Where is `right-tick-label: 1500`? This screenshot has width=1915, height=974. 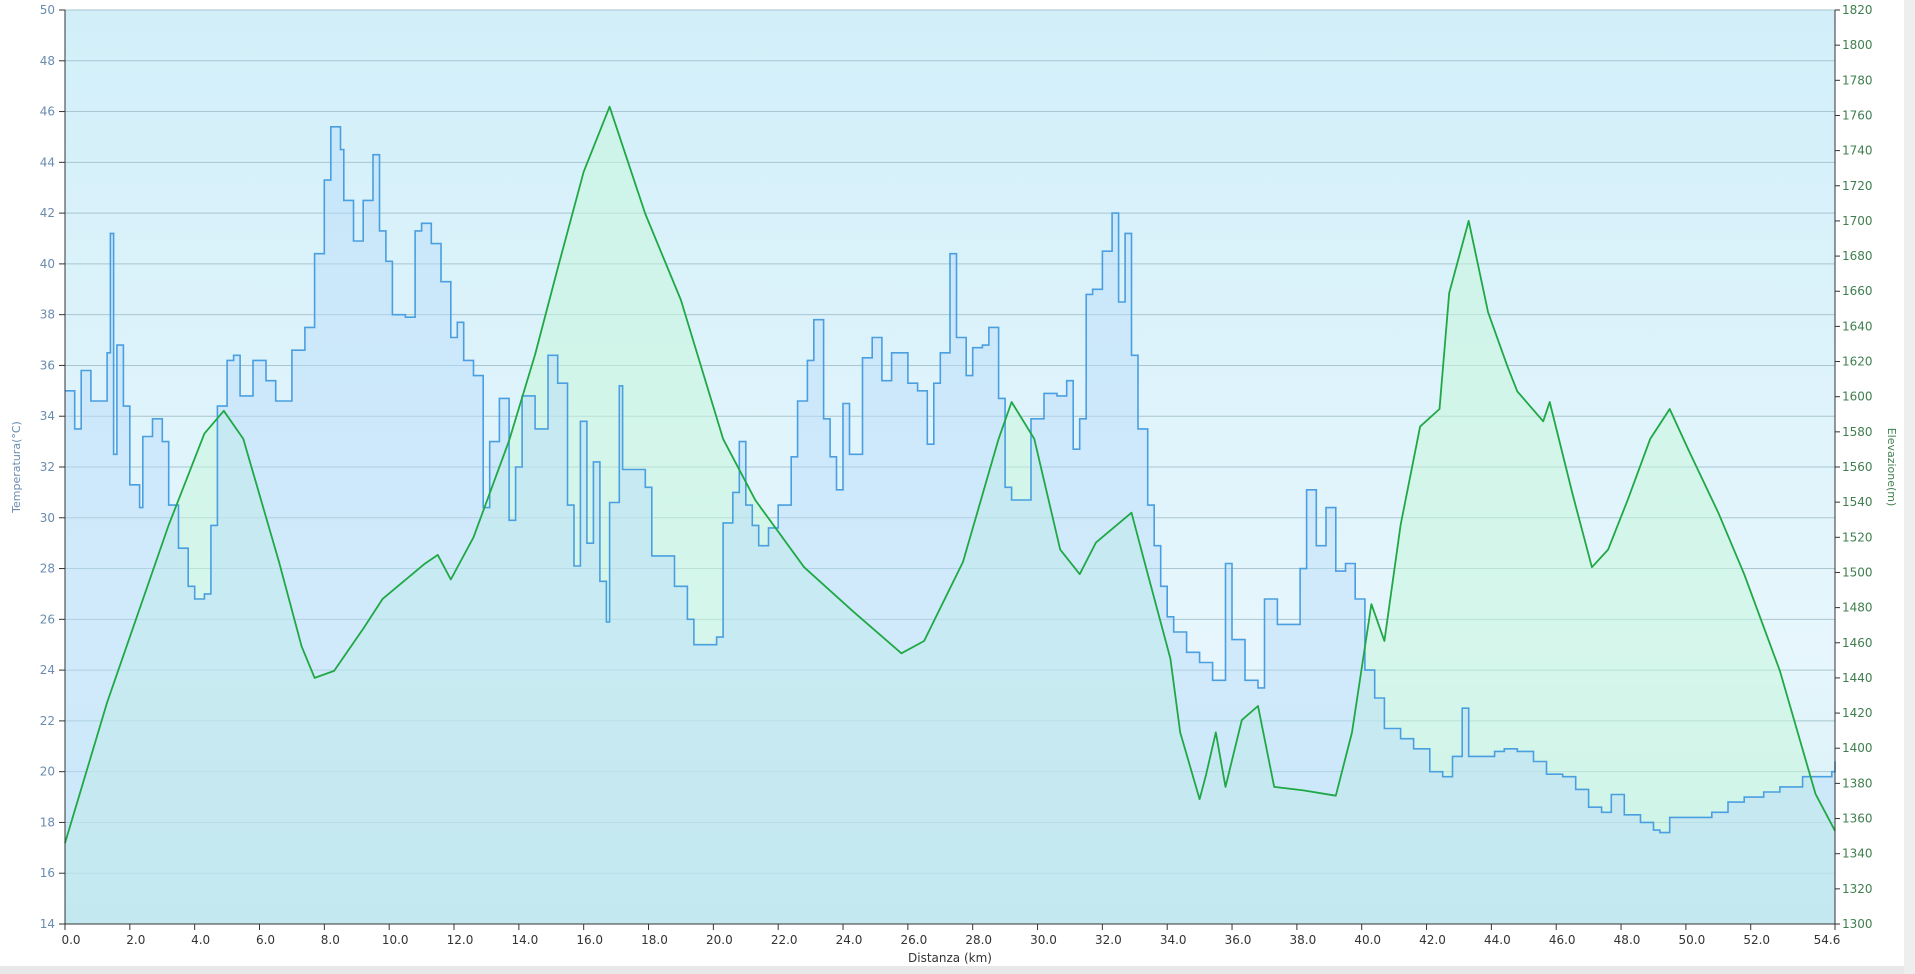 right-tick-label: 1500 is located at coordinates (1857, 572).